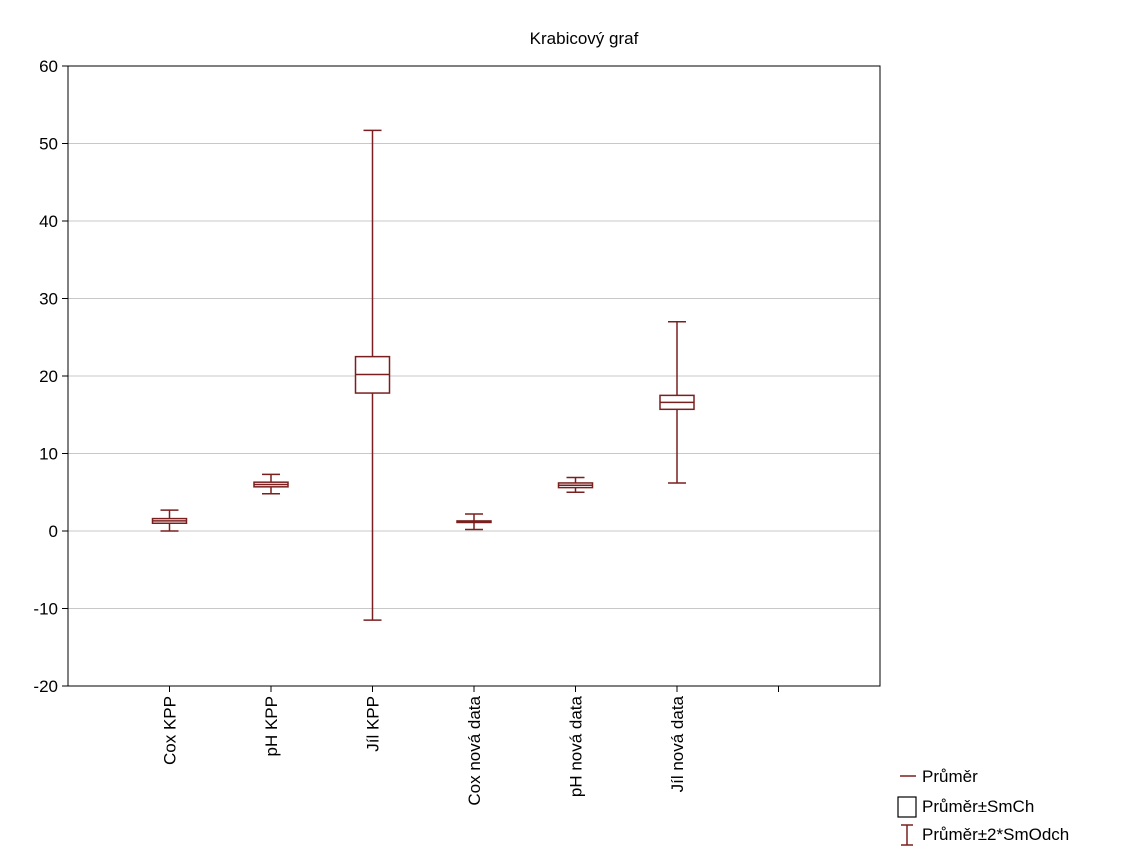  I want to click on x-category-label: pH nová data, so click(576, 746).